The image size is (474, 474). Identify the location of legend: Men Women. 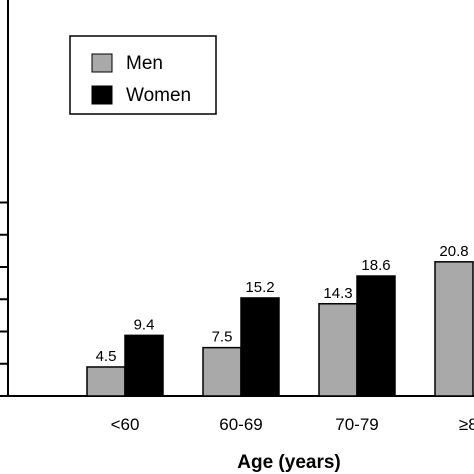
(143, 75).